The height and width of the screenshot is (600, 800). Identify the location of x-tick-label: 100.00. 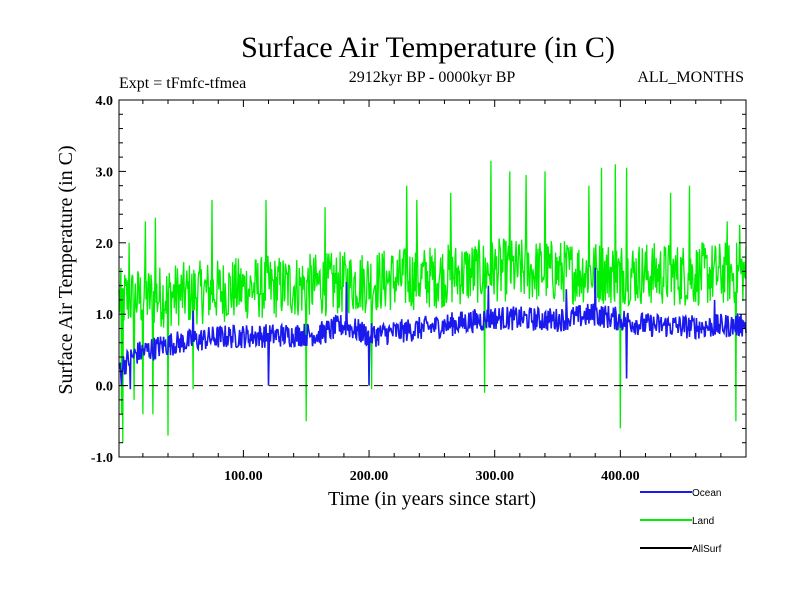
(243, 476).